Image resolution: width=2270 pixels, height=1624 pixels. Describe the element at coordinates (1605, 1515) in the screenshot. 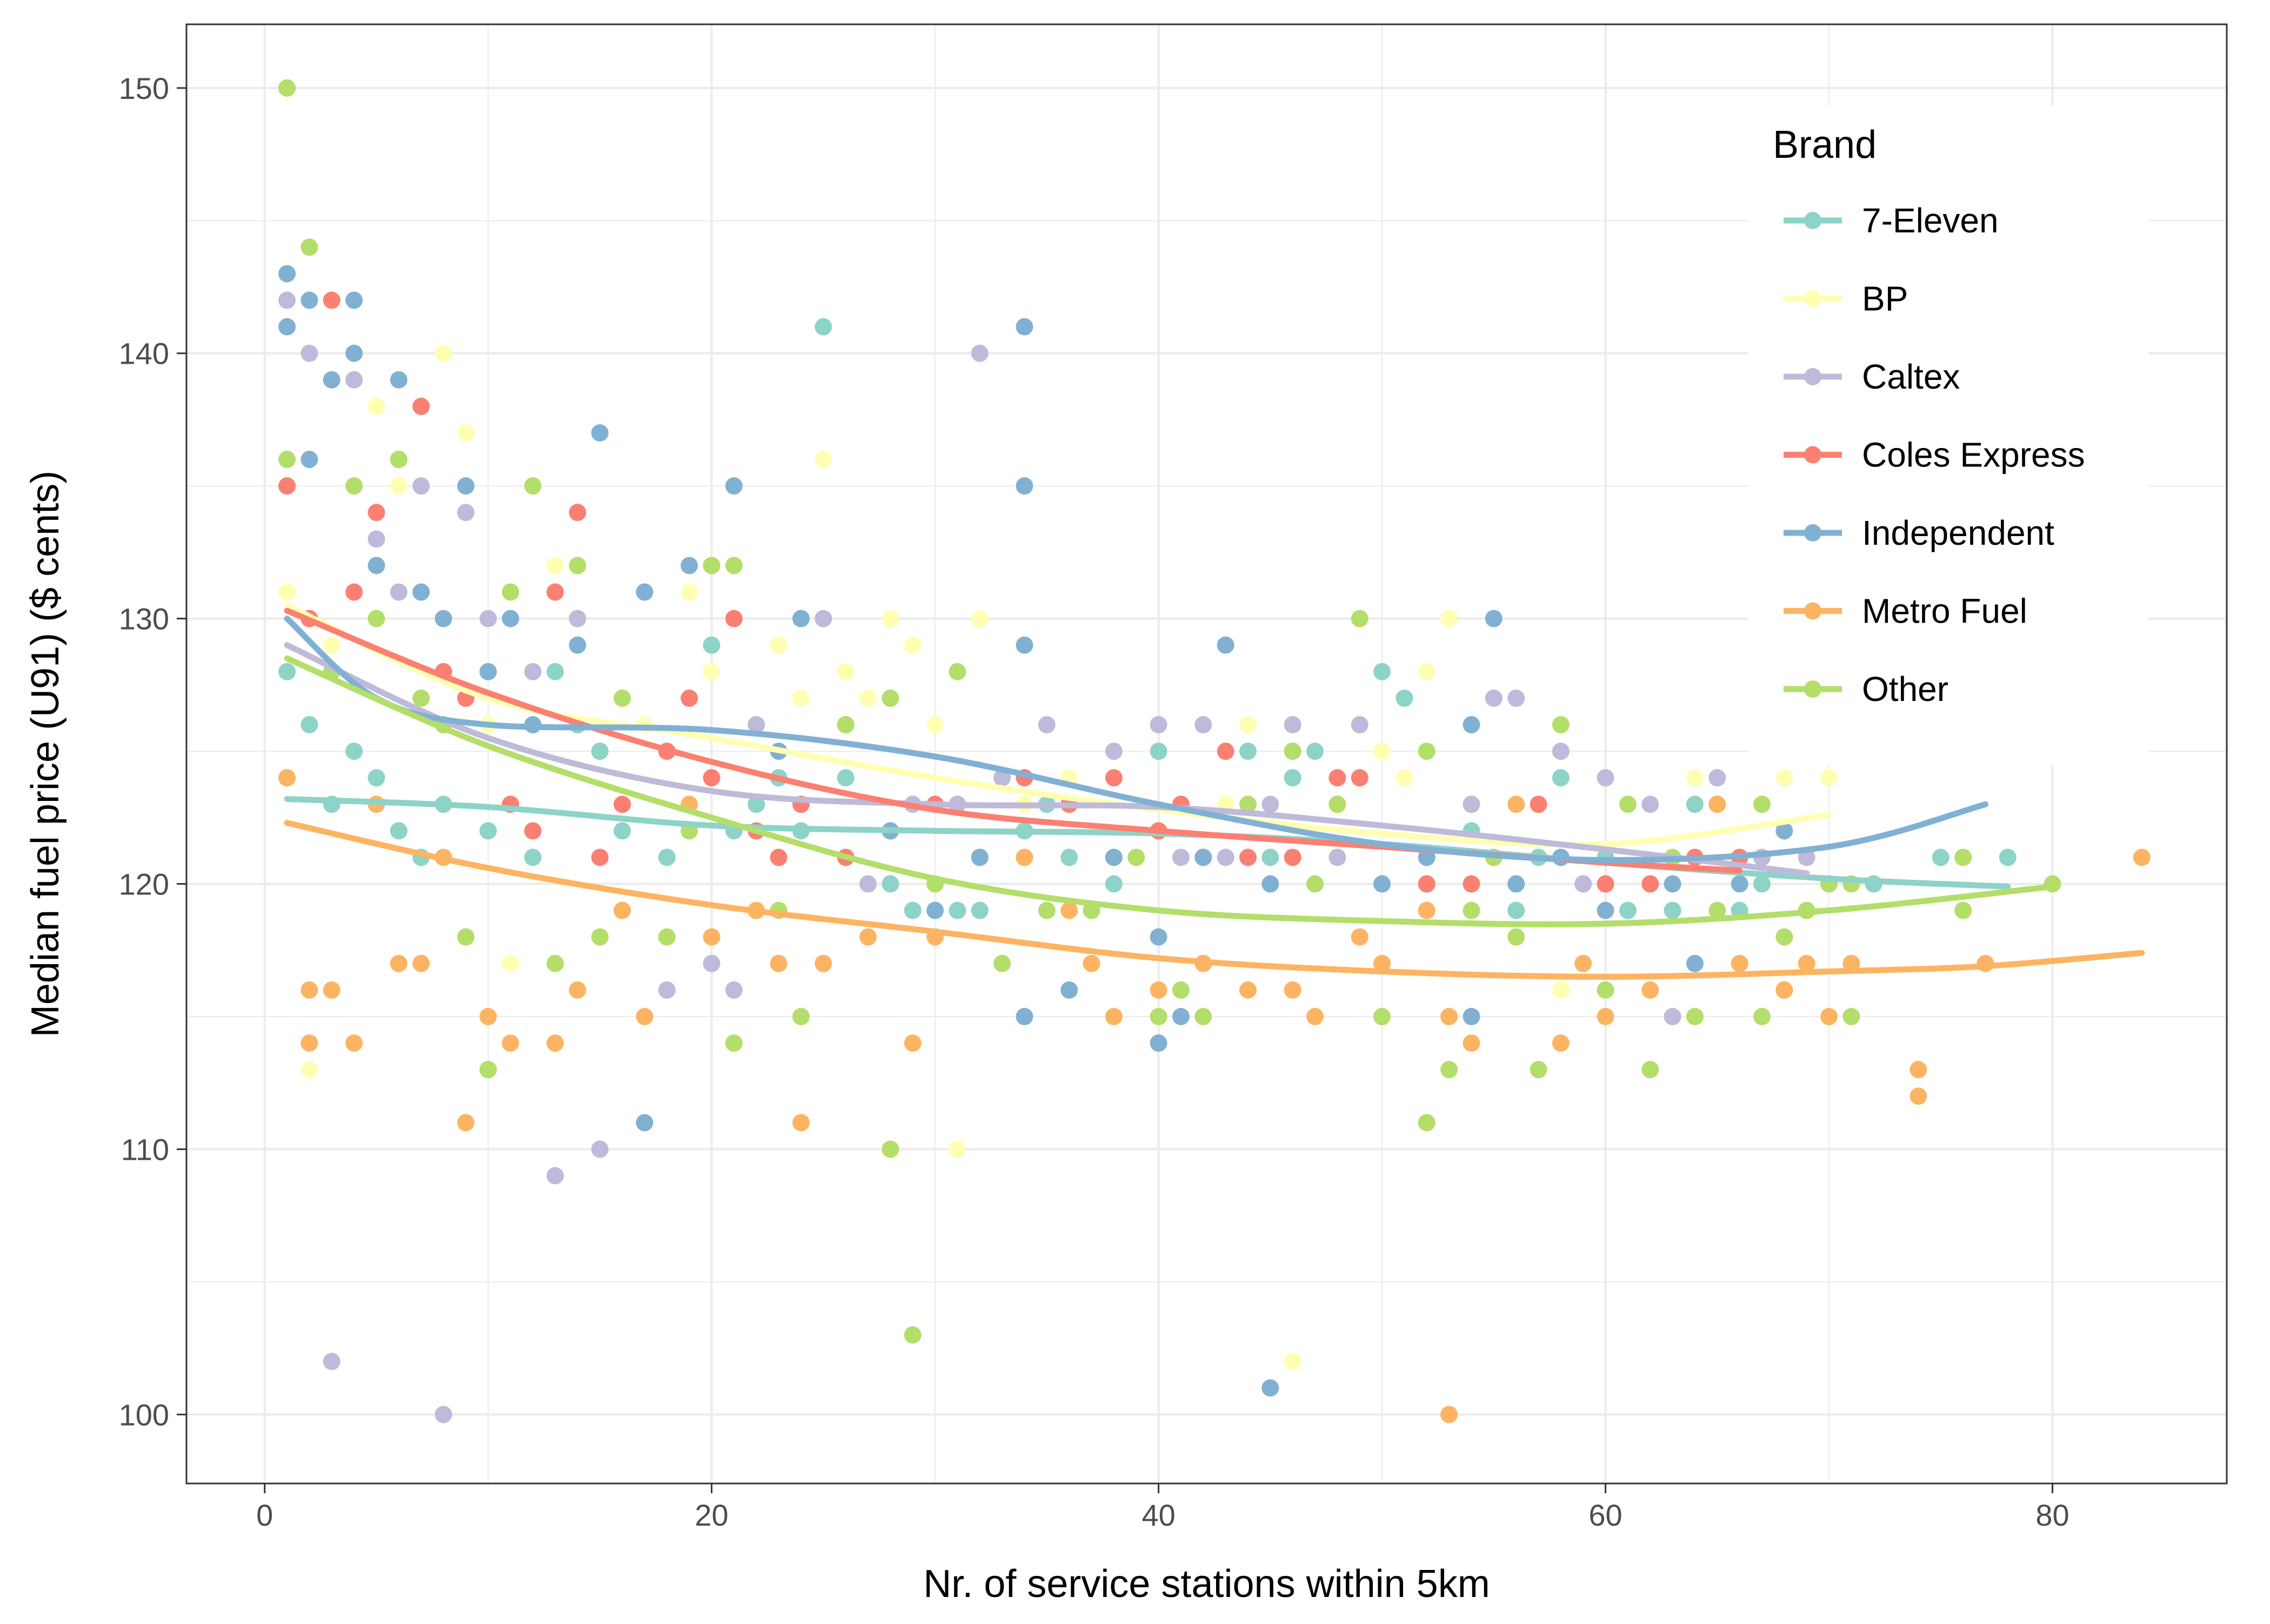

I see `x-tick-label: 60` at that location.